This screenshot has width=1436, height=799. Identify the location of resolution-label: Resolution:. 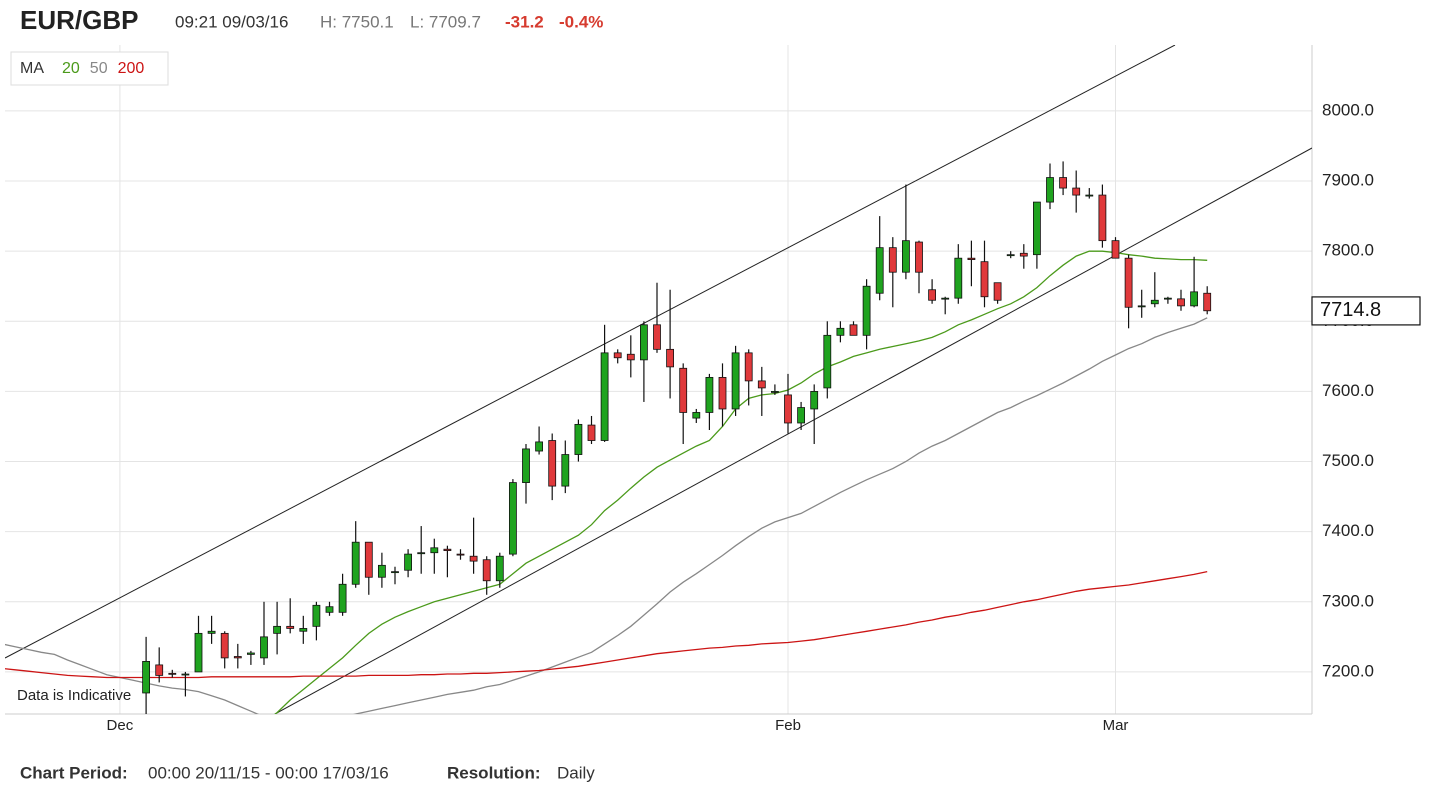
(494, 772).